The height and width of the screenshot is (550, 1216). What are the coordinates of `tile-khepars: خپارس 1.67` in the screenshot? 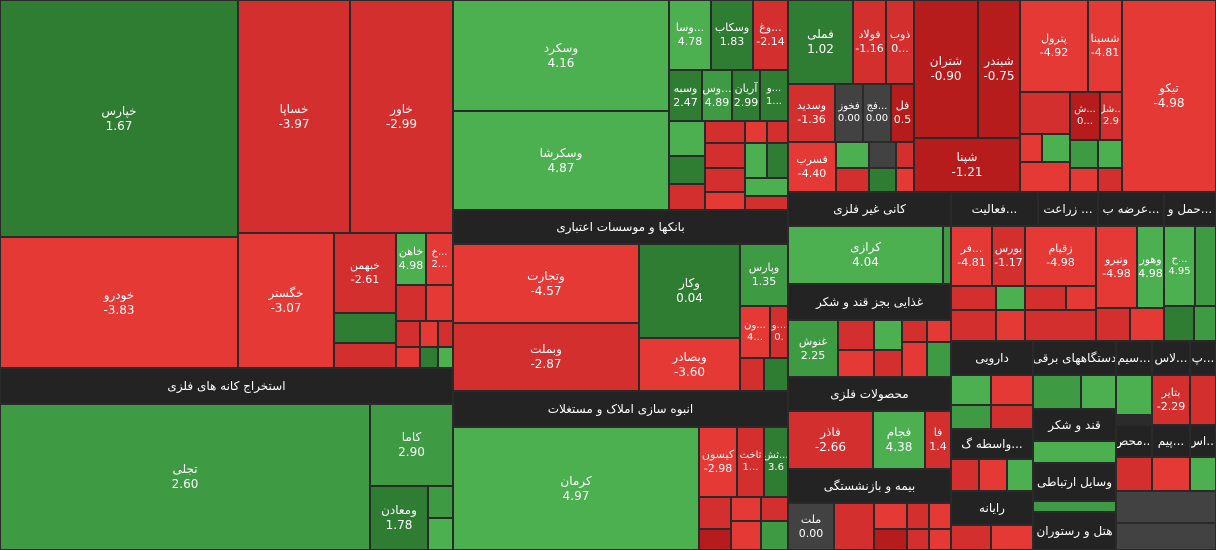 It's located at (119, 118).